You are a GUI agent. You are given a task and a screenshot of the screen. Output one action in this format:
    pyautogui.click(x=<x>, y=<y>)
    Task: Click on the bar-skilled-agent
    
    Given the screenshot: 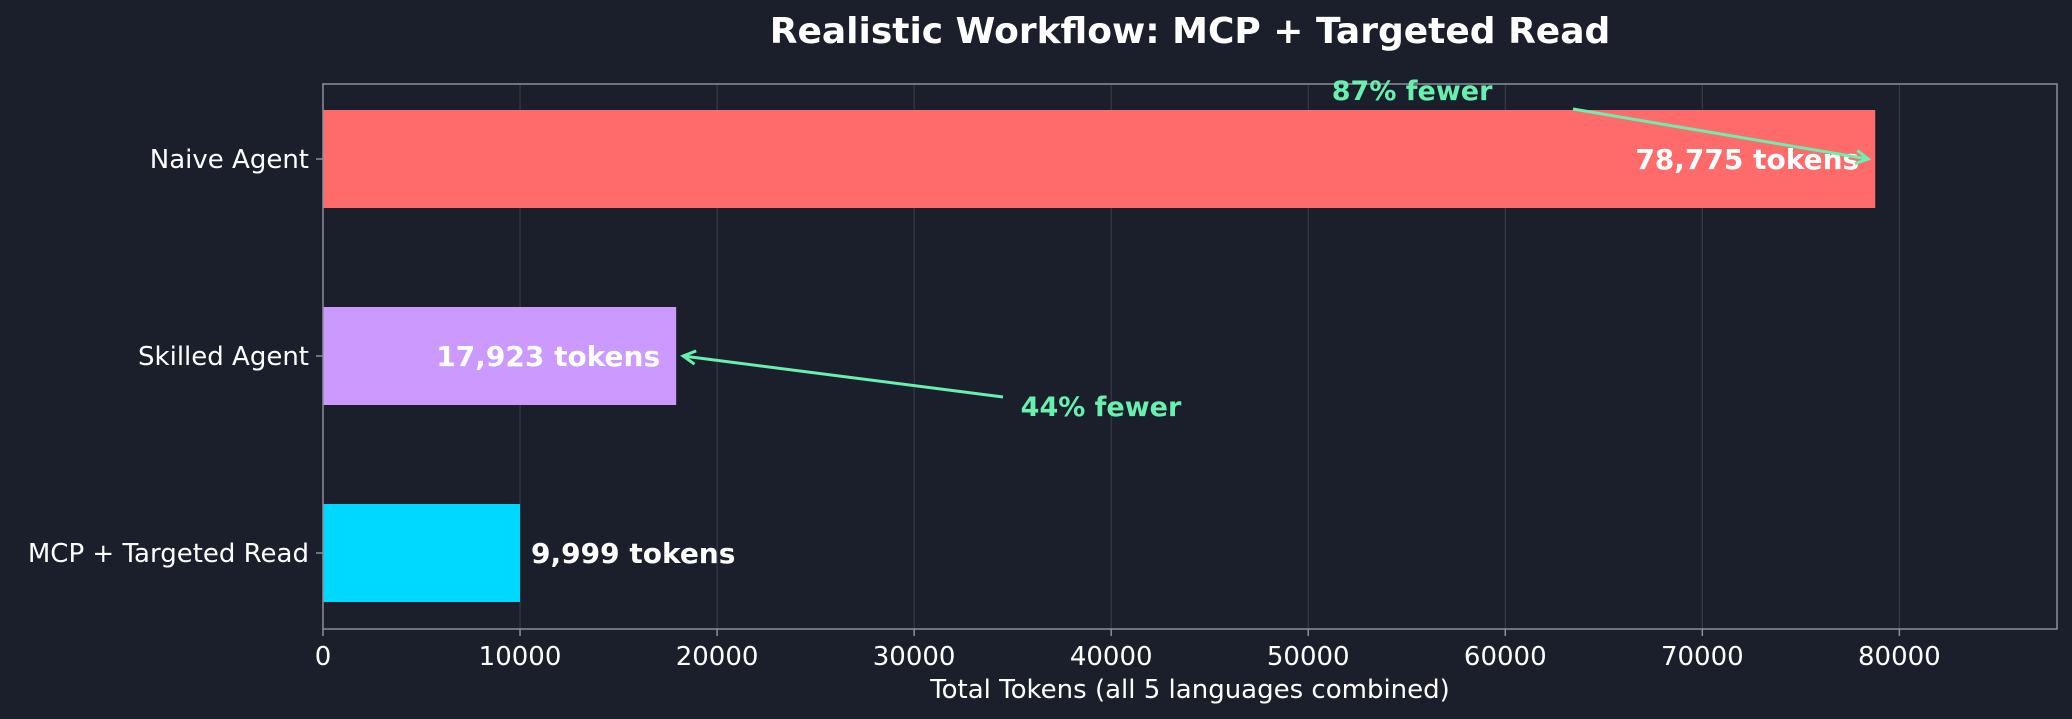 What is the action you would take?
    pyautogui.click(x=500, y=356)
    